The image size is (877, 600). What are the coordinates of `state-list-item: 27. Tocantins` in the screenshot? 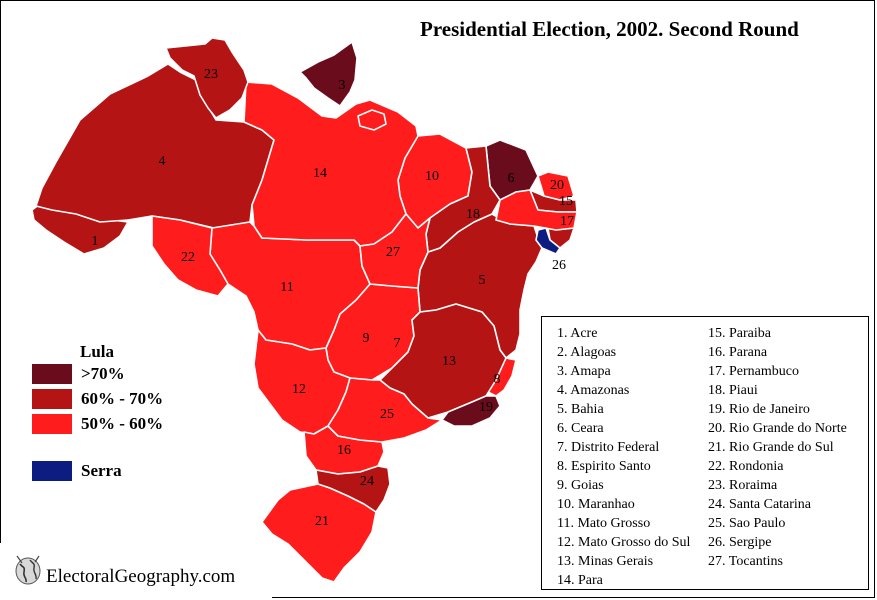 It's located at (745, 561).